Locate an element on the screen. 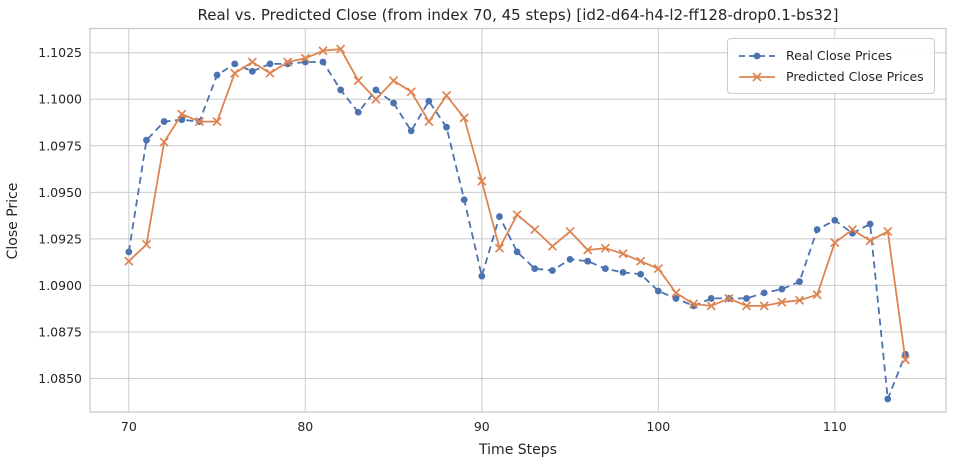 Image resolution: width=953 pixels, height=473 pixels. svg-text: 1.0975 is located at coordinates (60, 145).